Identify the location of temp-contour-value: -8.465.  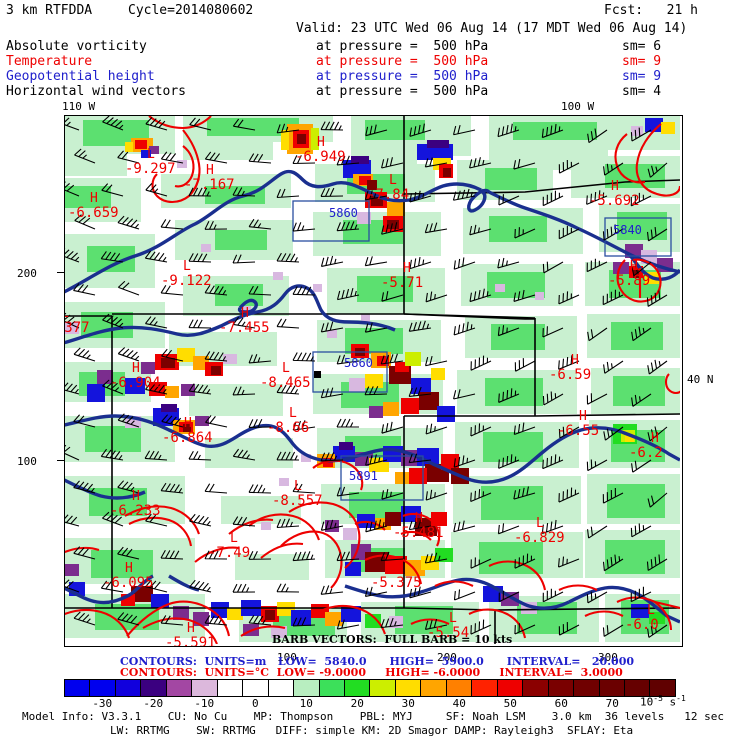
(285, 383).